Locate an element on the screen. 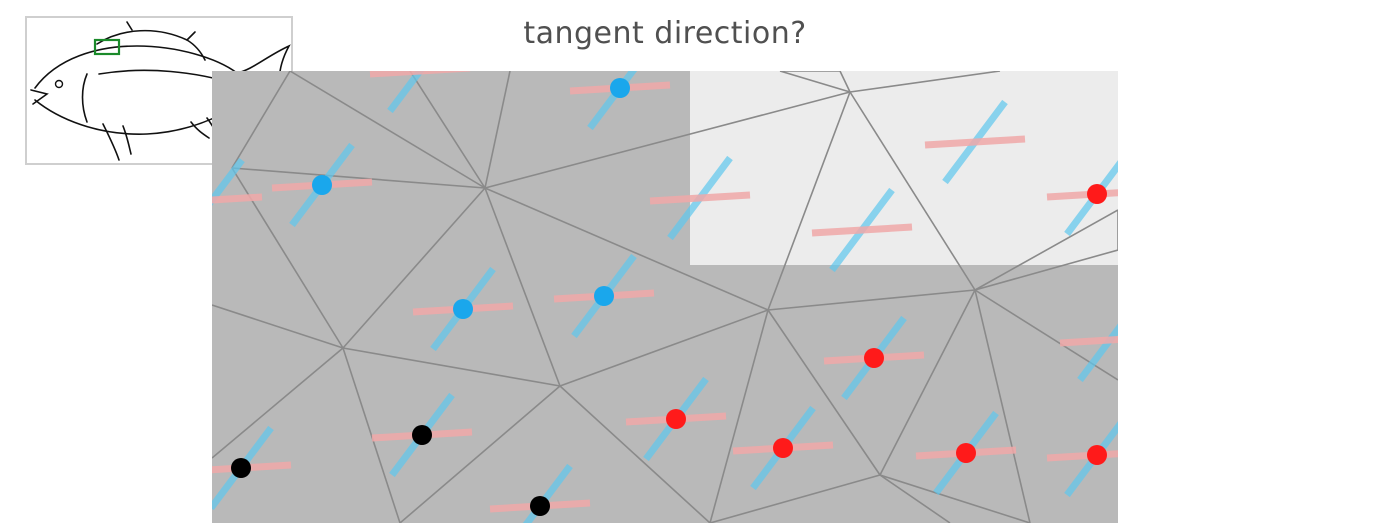 Image resolution: width=1374 pixels, height=523 pixels. fish-back-line is located at coordinates (136, 67).